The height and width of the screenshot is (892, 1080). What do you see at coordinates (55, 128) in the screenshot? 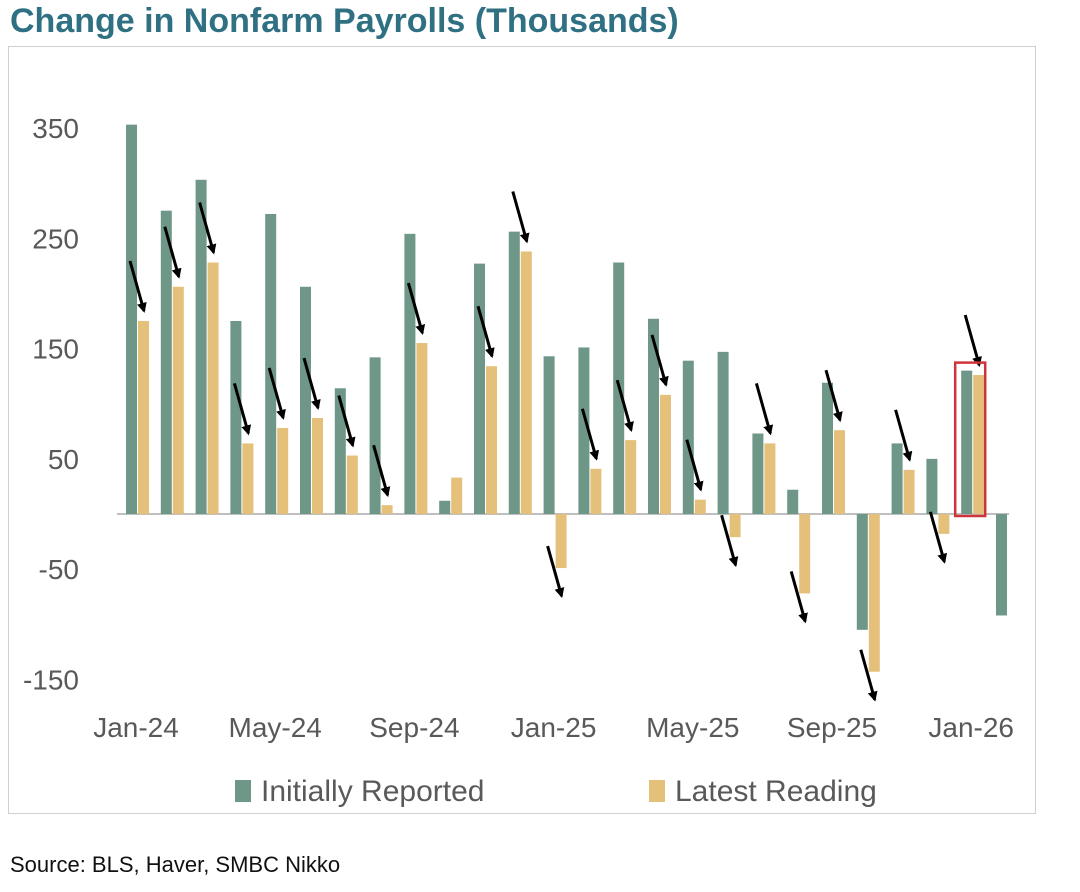
I see `y-tick-label: 350` at bounding box center [55, 128].